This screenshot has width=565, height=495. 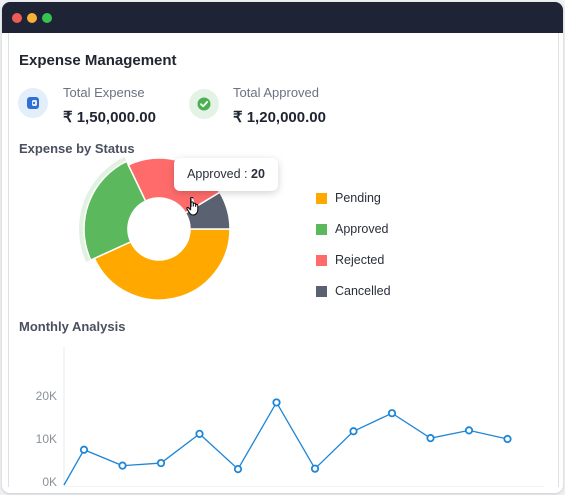 What do you see at coordinates (358, 198) in the screenshot?
I see `legend-label: Pending` at bounding box center [358, 198].